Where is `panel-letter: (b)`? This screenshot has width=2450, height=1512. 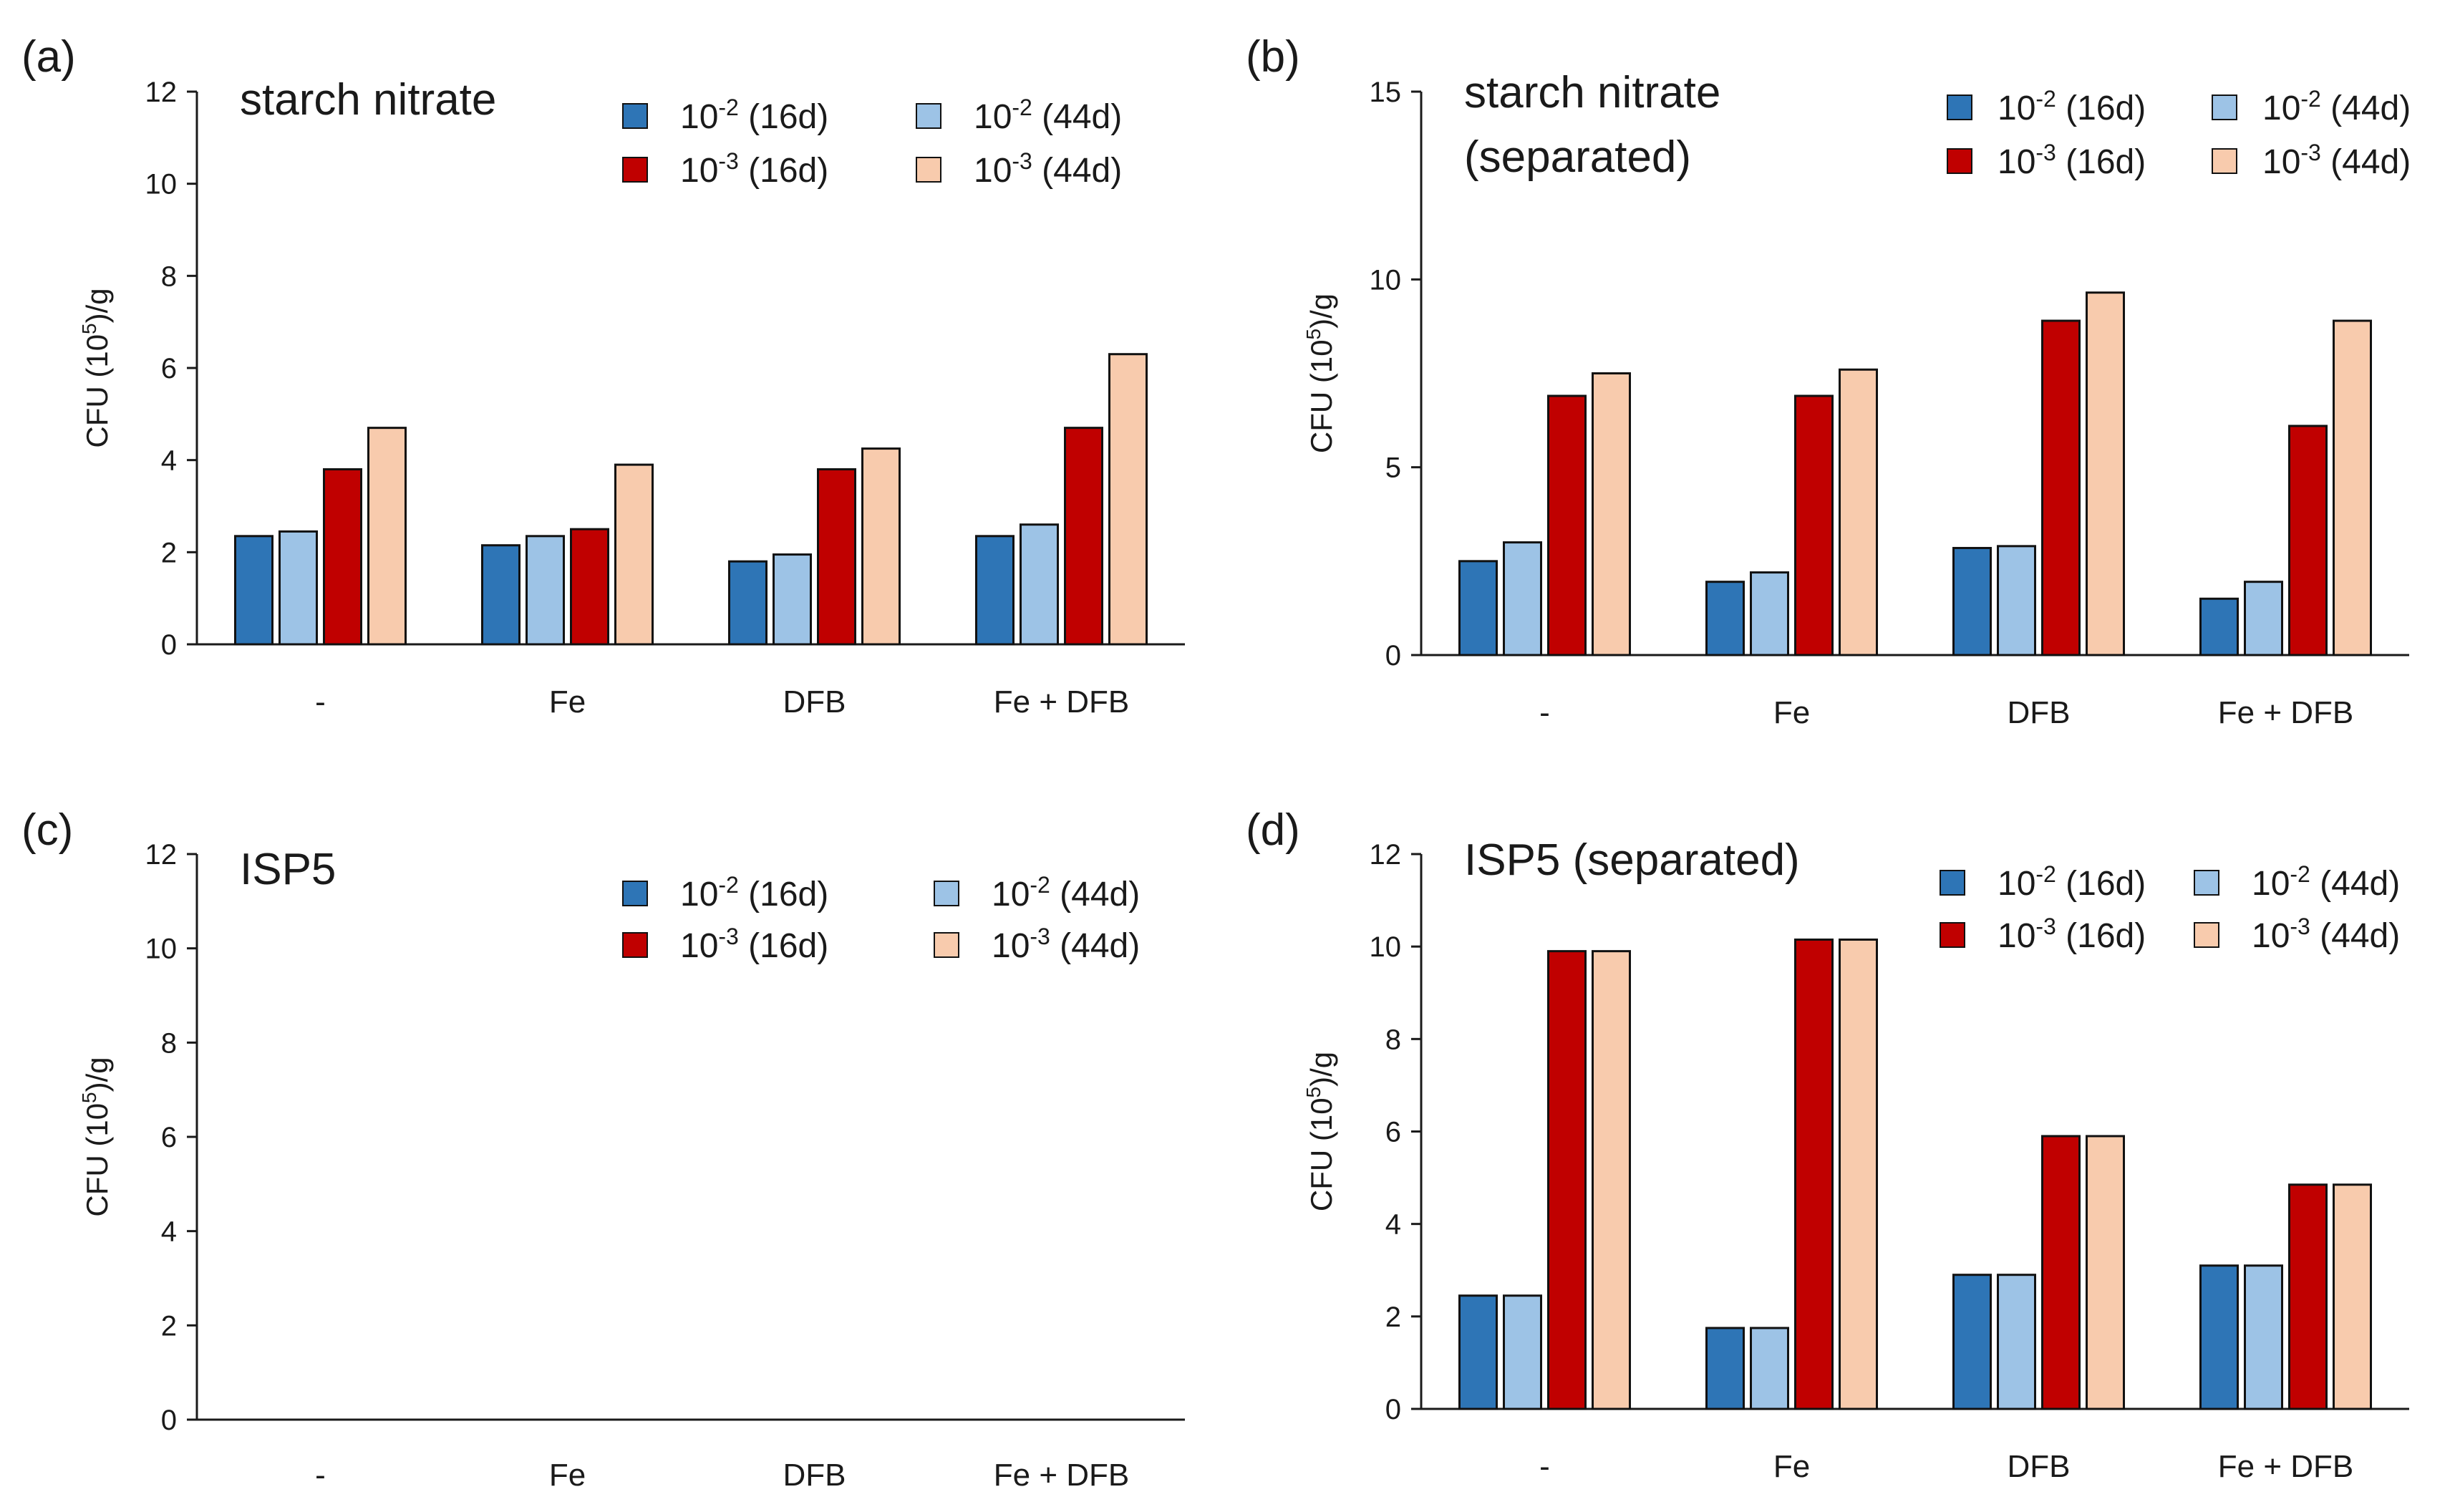
panel-letter: (b) is located at coordinates (1273, 57).